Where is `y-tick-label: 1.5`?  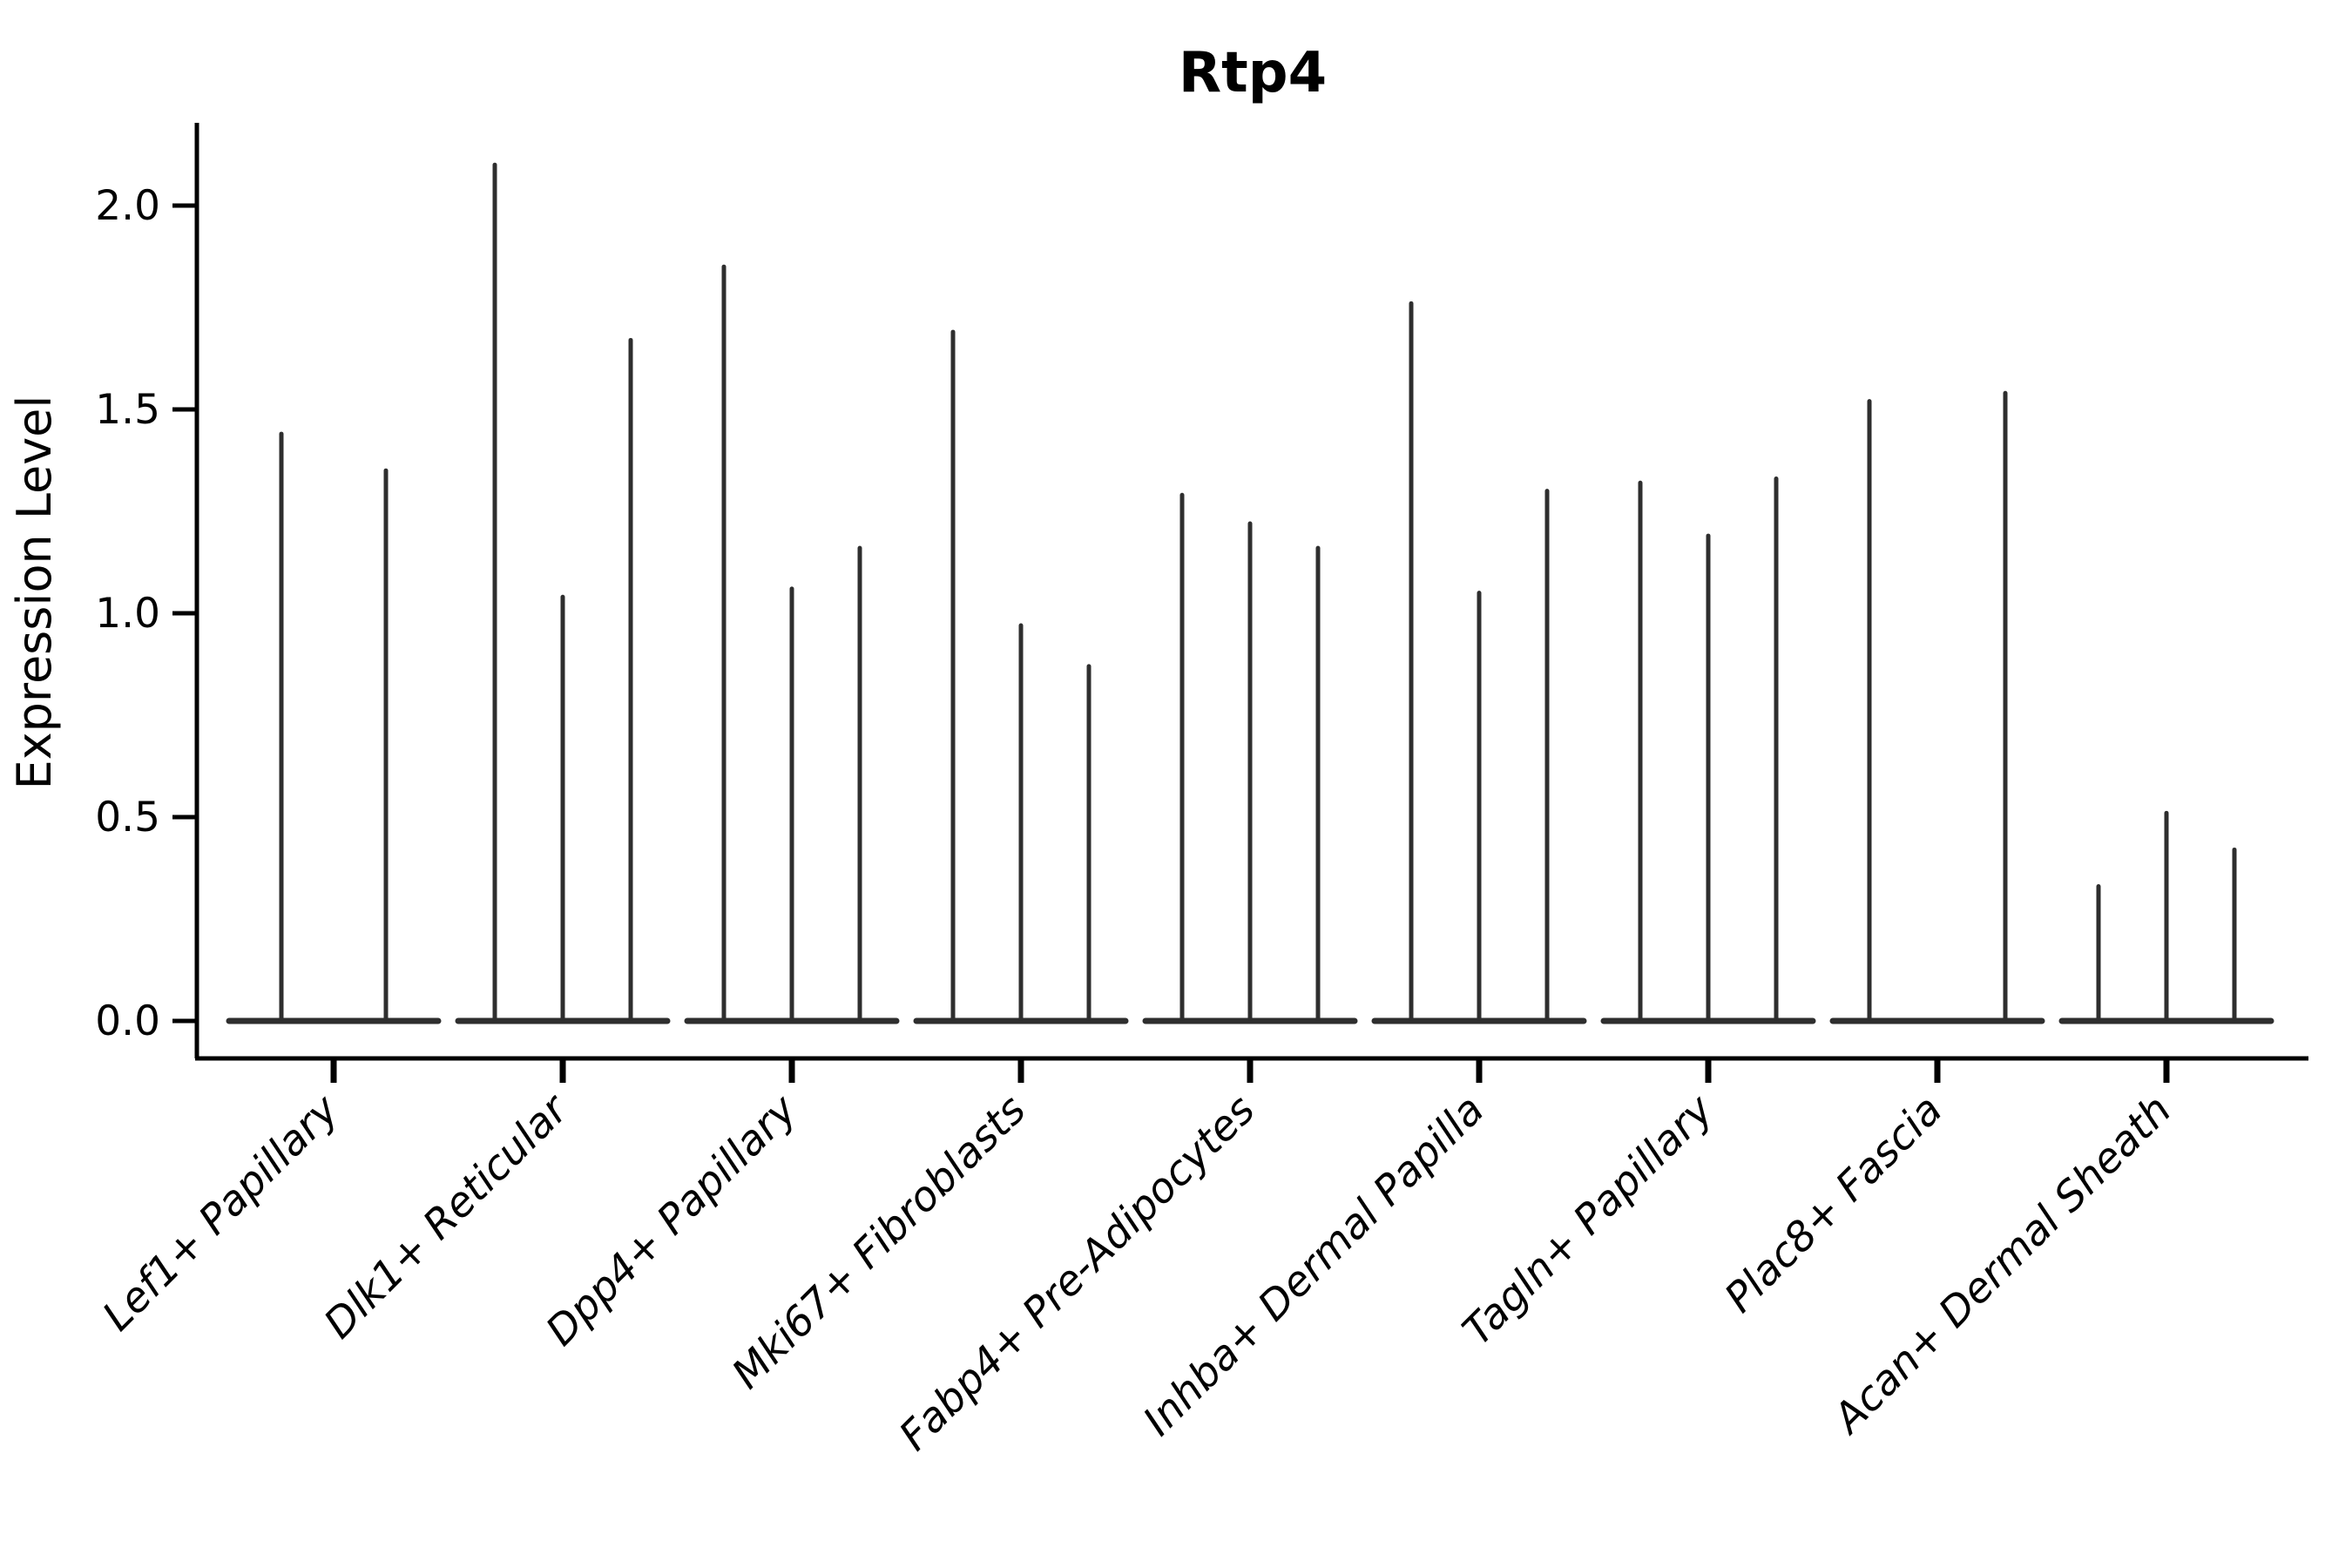
y-tick-label: 1.5 is located at coordinates (127, 410).